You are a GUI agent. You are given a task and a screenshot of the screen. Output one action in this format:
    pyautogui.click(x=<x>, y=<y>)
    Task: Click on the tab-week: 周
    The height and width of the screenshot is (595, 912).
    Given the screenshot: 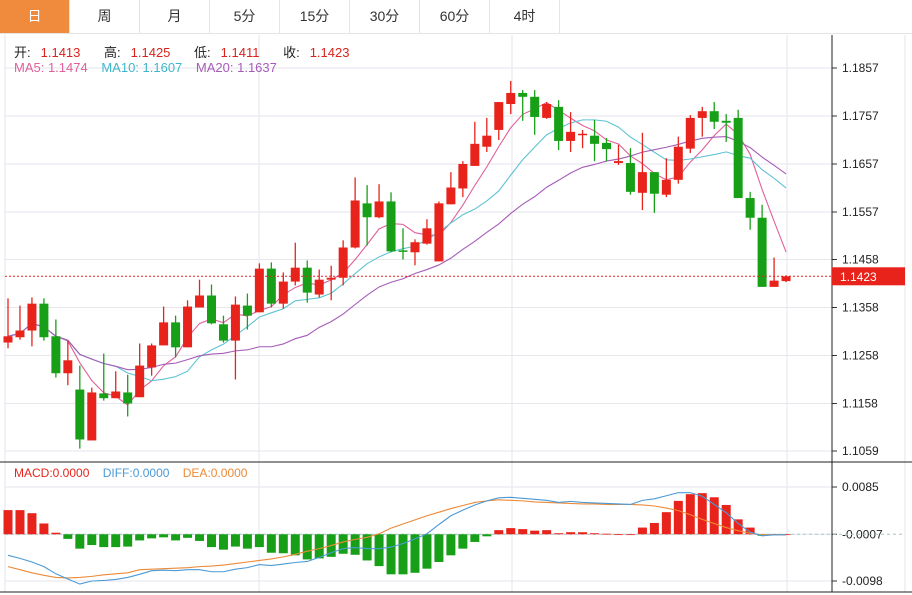 What is the action you would take?
    pyautogui.click(x=105, y=16)
    